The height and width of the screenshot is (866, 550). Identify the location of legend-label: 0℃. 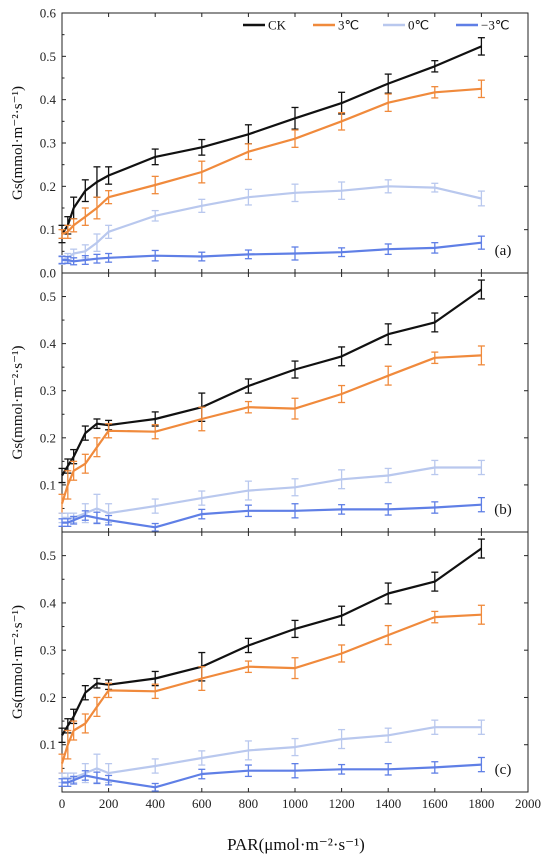
(418, 25).